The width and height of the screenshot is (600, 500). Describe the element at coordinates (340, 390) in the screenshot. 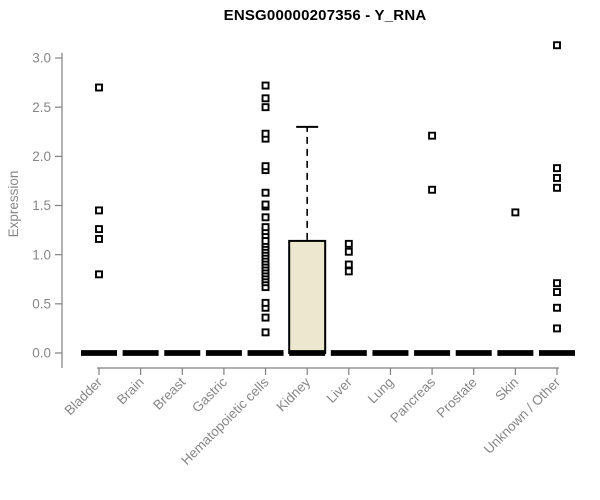

I see `x-tick-label: Liver` at that location.